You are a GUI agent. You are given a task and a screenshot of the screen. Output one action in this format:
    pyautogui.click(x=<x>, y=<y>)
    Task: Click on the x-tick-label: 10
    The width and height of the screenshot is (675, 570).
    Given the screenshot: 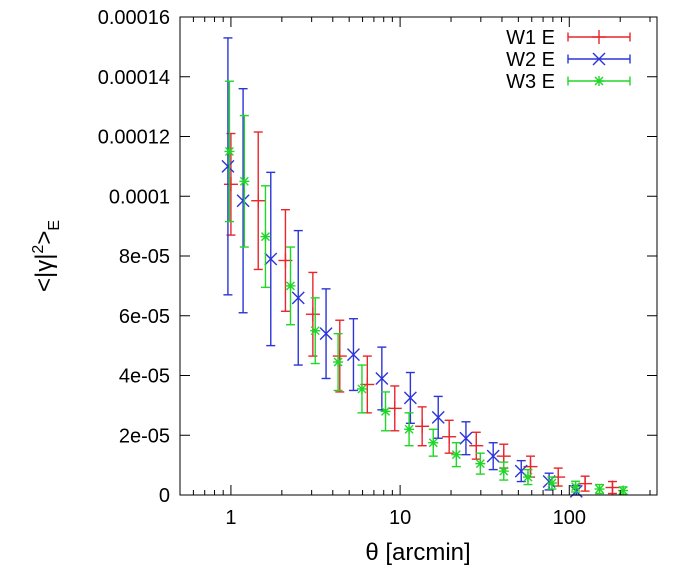 What is the action you would take?
    pyautogui.click(x=400, y=518)
    